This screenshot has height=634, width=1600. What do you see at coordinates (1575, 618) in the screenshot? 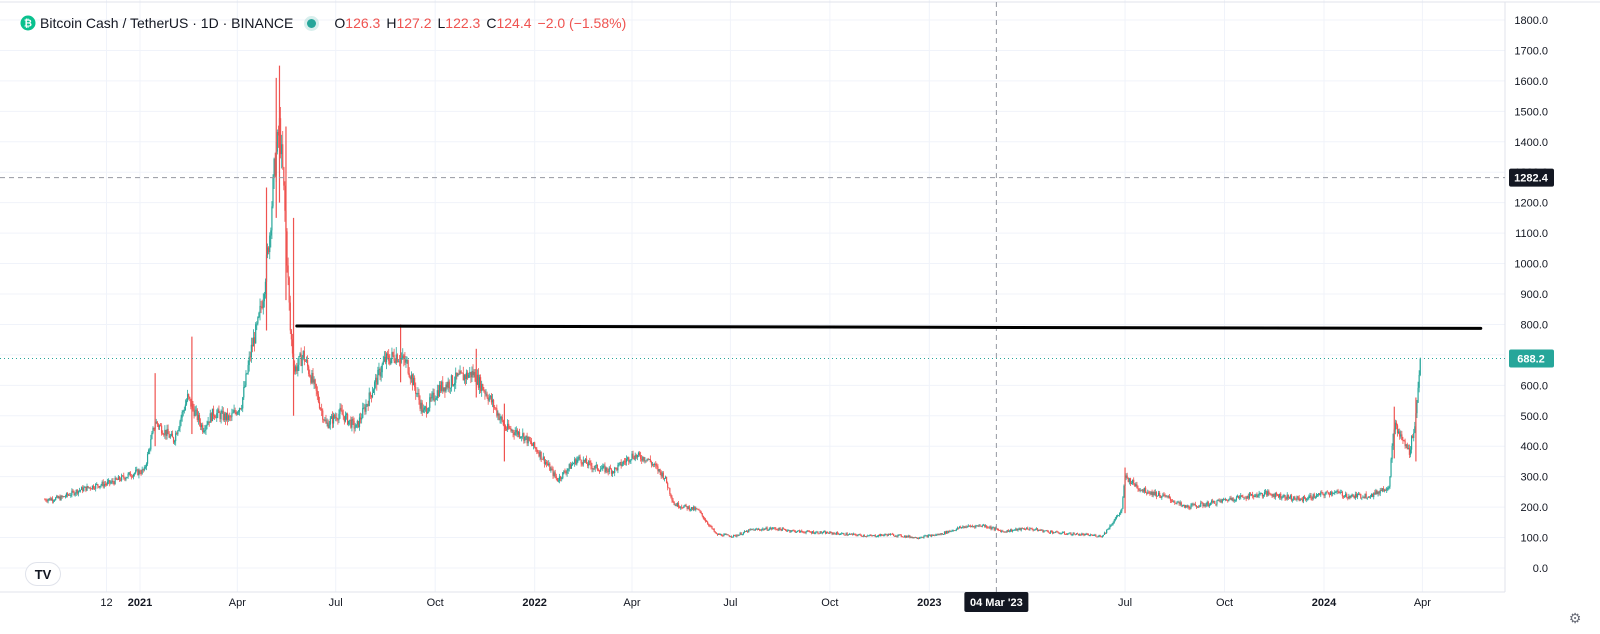
I see `gear-icon: ⚙` at bounding box center [1575, 618].